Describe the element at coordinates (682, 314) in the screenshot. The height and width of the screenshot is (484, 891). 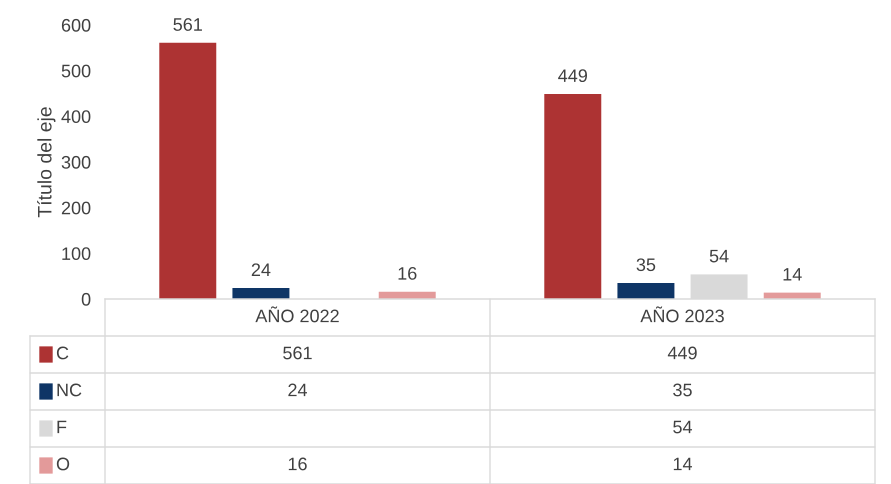
I see `x-tick-label: AÑO 2023` at that location.